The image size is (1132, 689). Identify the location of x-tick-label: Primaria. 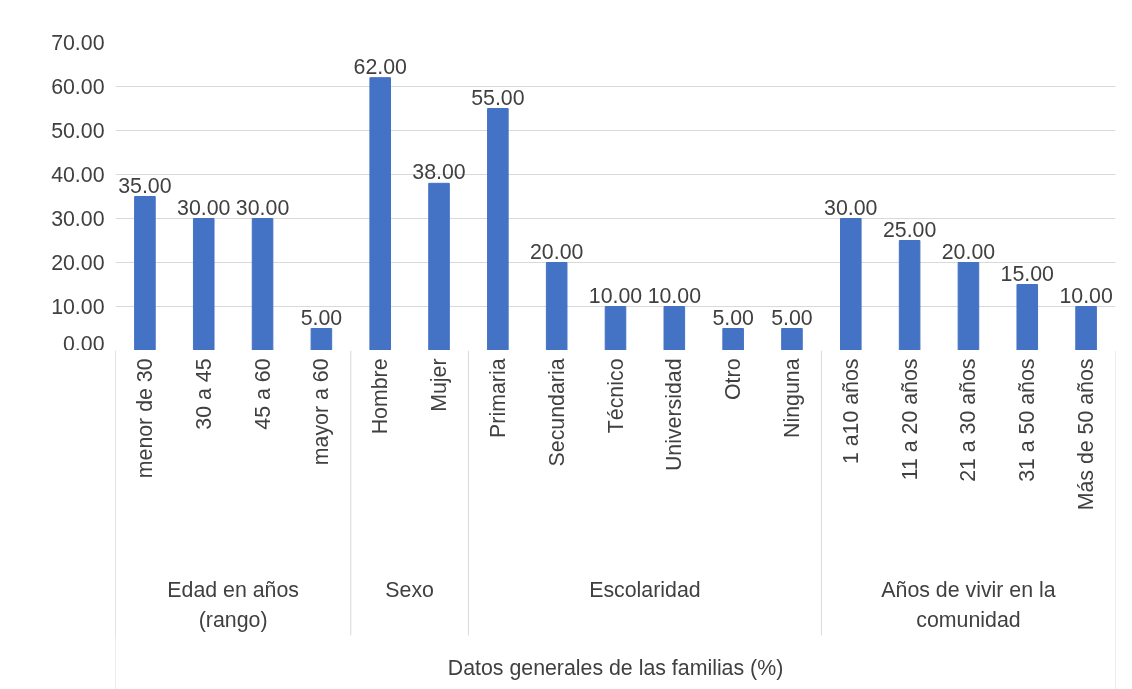
(497, 398).